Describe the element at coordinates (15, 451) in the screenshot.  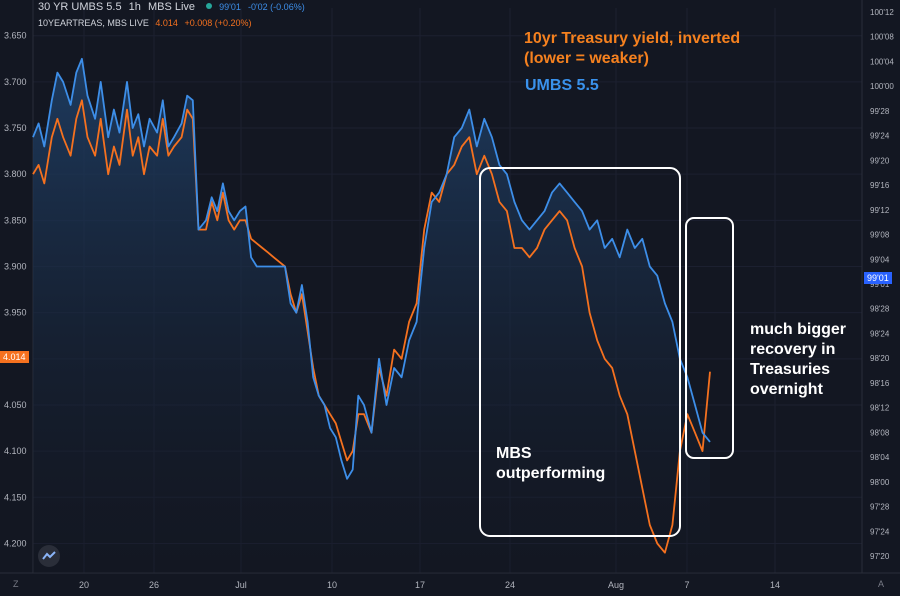
I see `left-tick-label: 4.100` at that location.